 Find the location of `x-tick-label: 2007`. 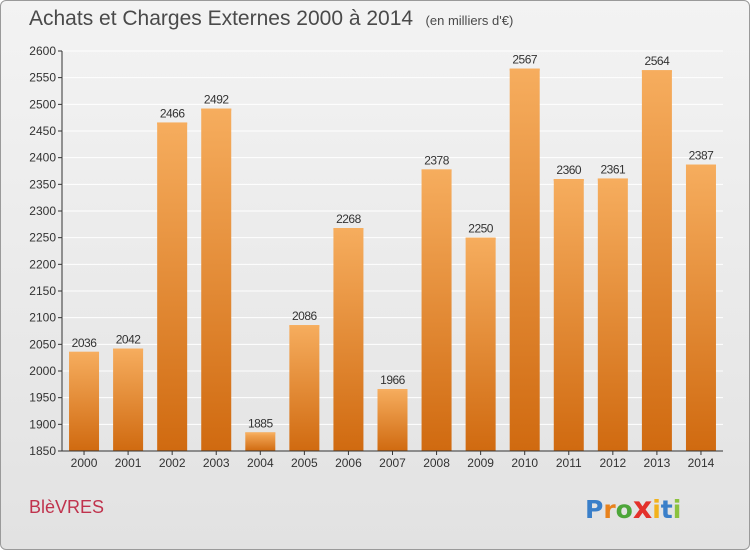

x-tick-label: 2007 is located at coordinates (392, 463).